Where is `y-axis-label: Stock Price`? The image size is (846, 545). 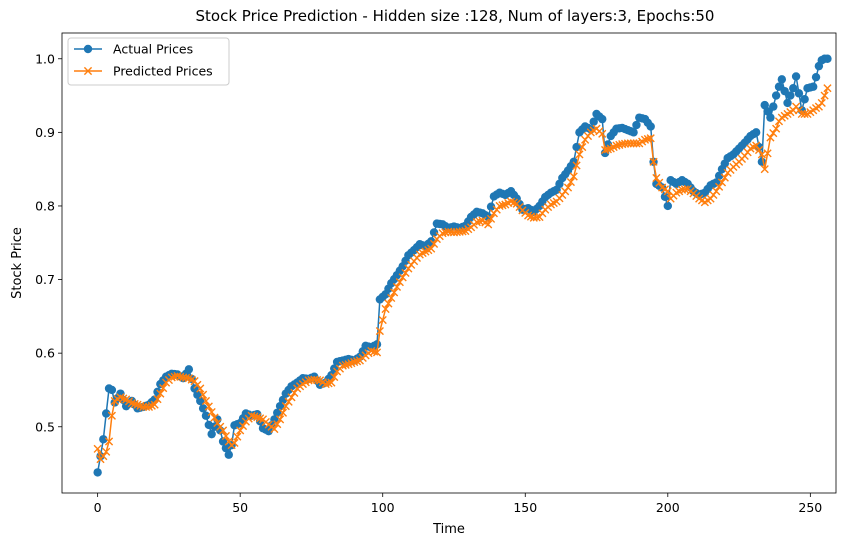
y-axis-label: Stock Price is located at coordinates (17, 263).